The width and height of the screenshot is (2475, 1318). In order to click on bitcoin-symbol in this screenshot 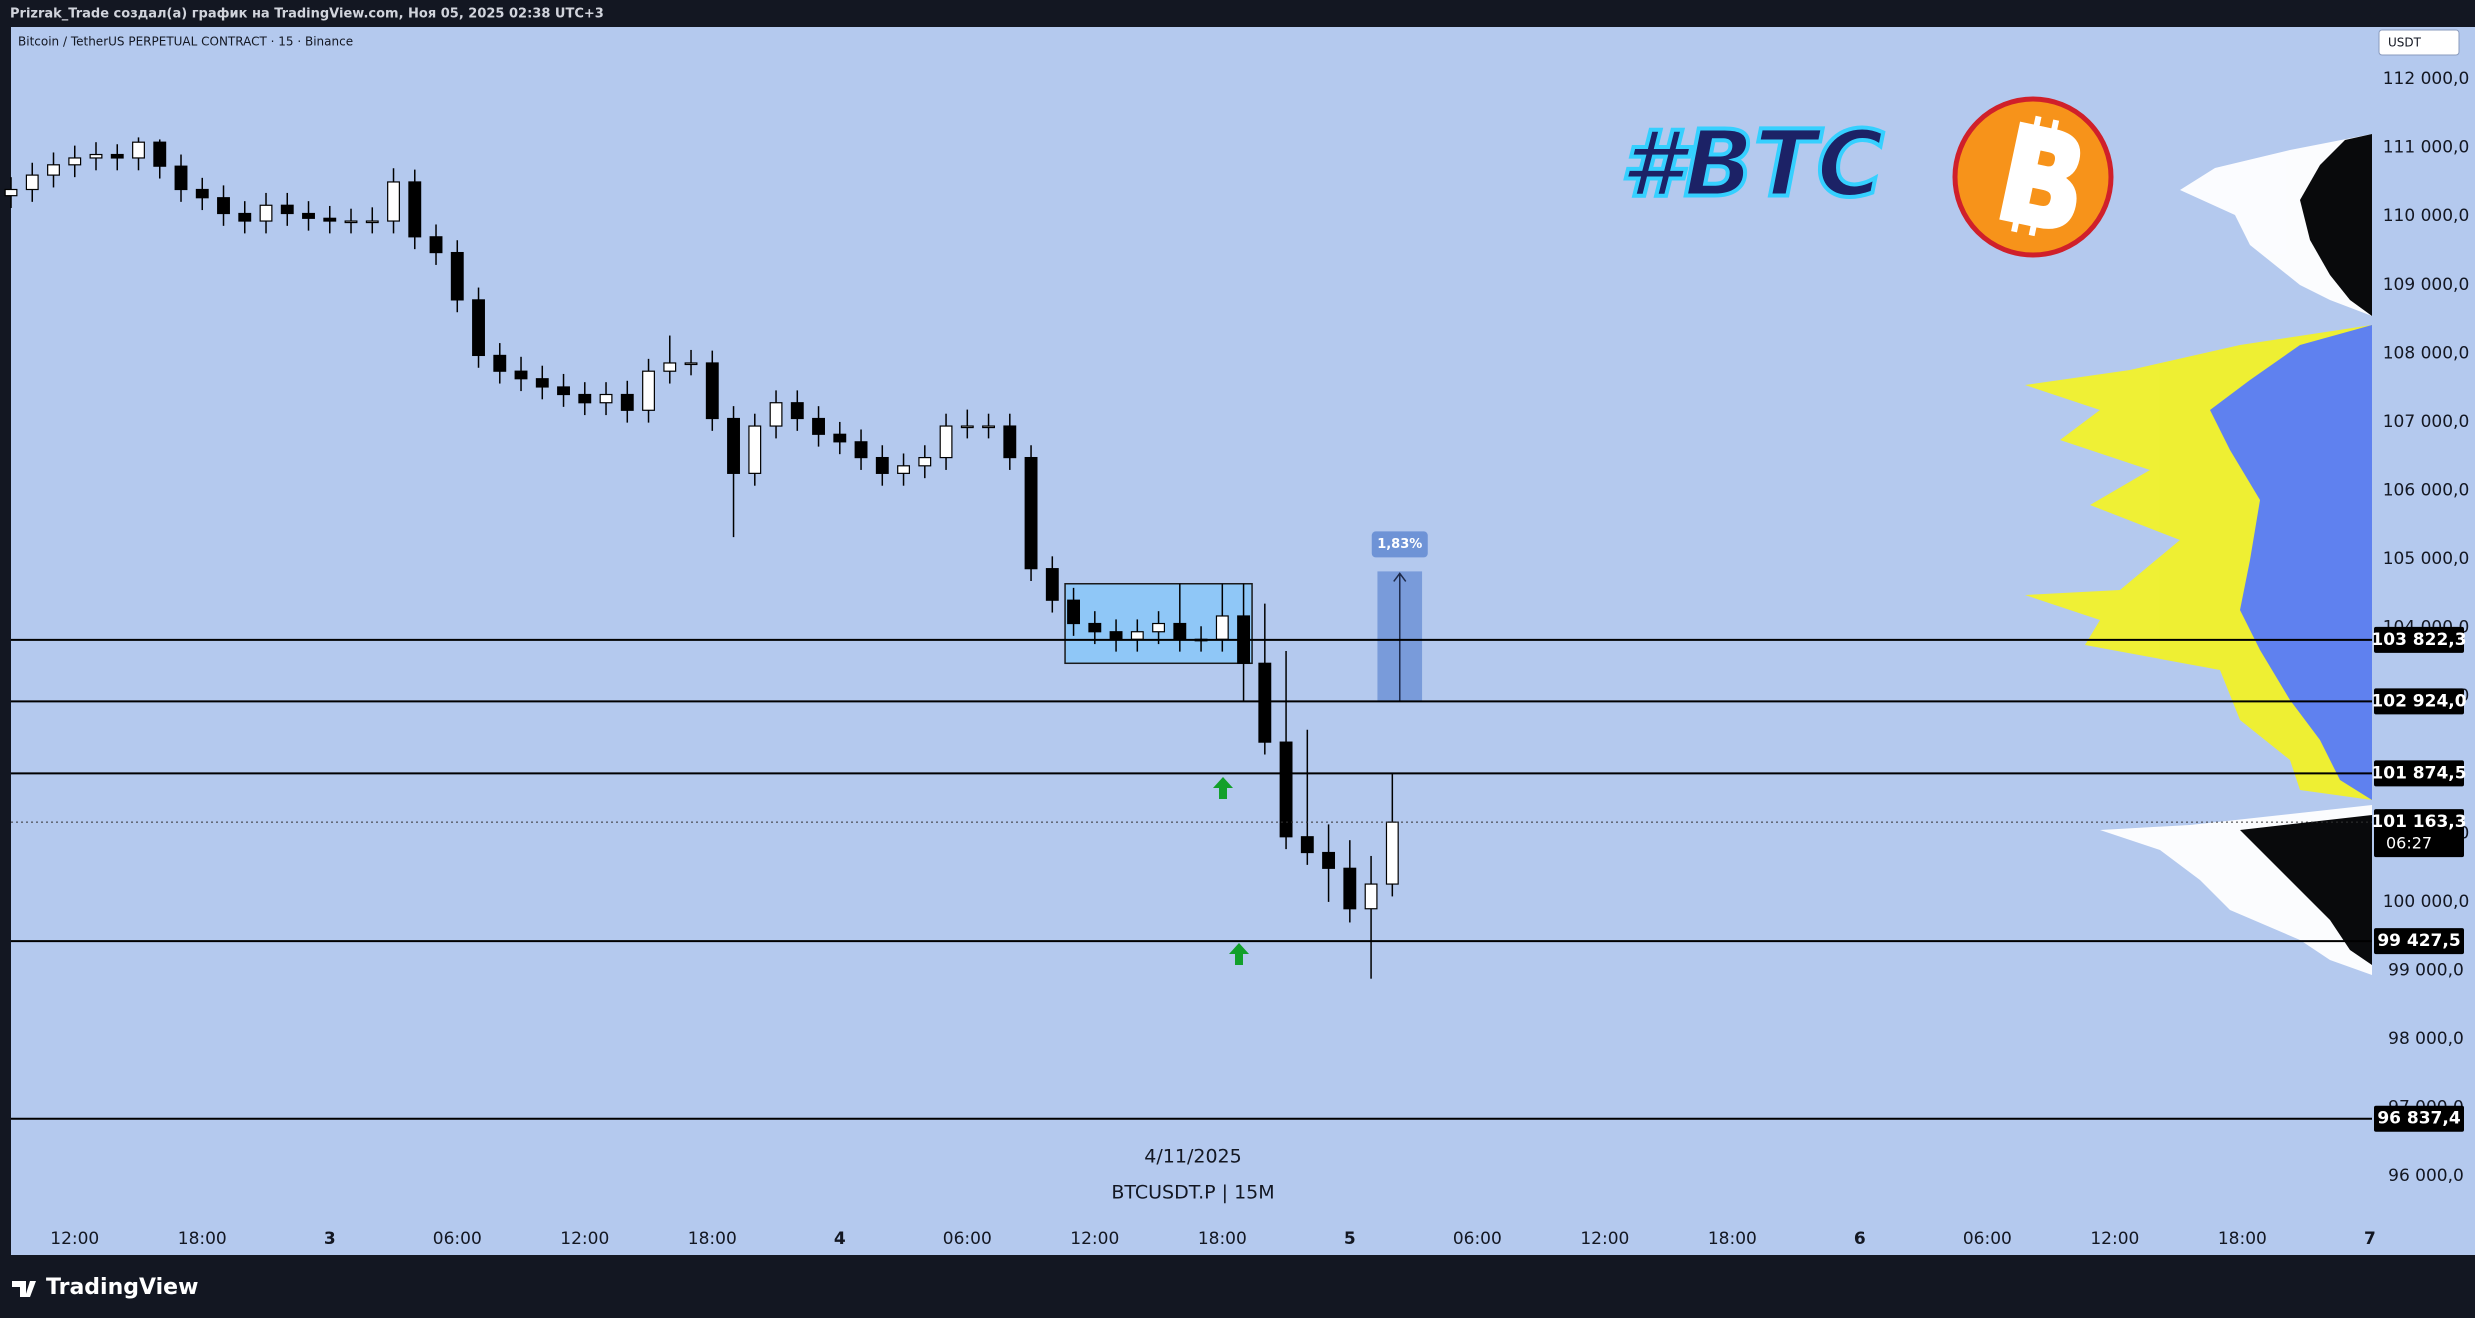, I will do `click(2040, 176)`.